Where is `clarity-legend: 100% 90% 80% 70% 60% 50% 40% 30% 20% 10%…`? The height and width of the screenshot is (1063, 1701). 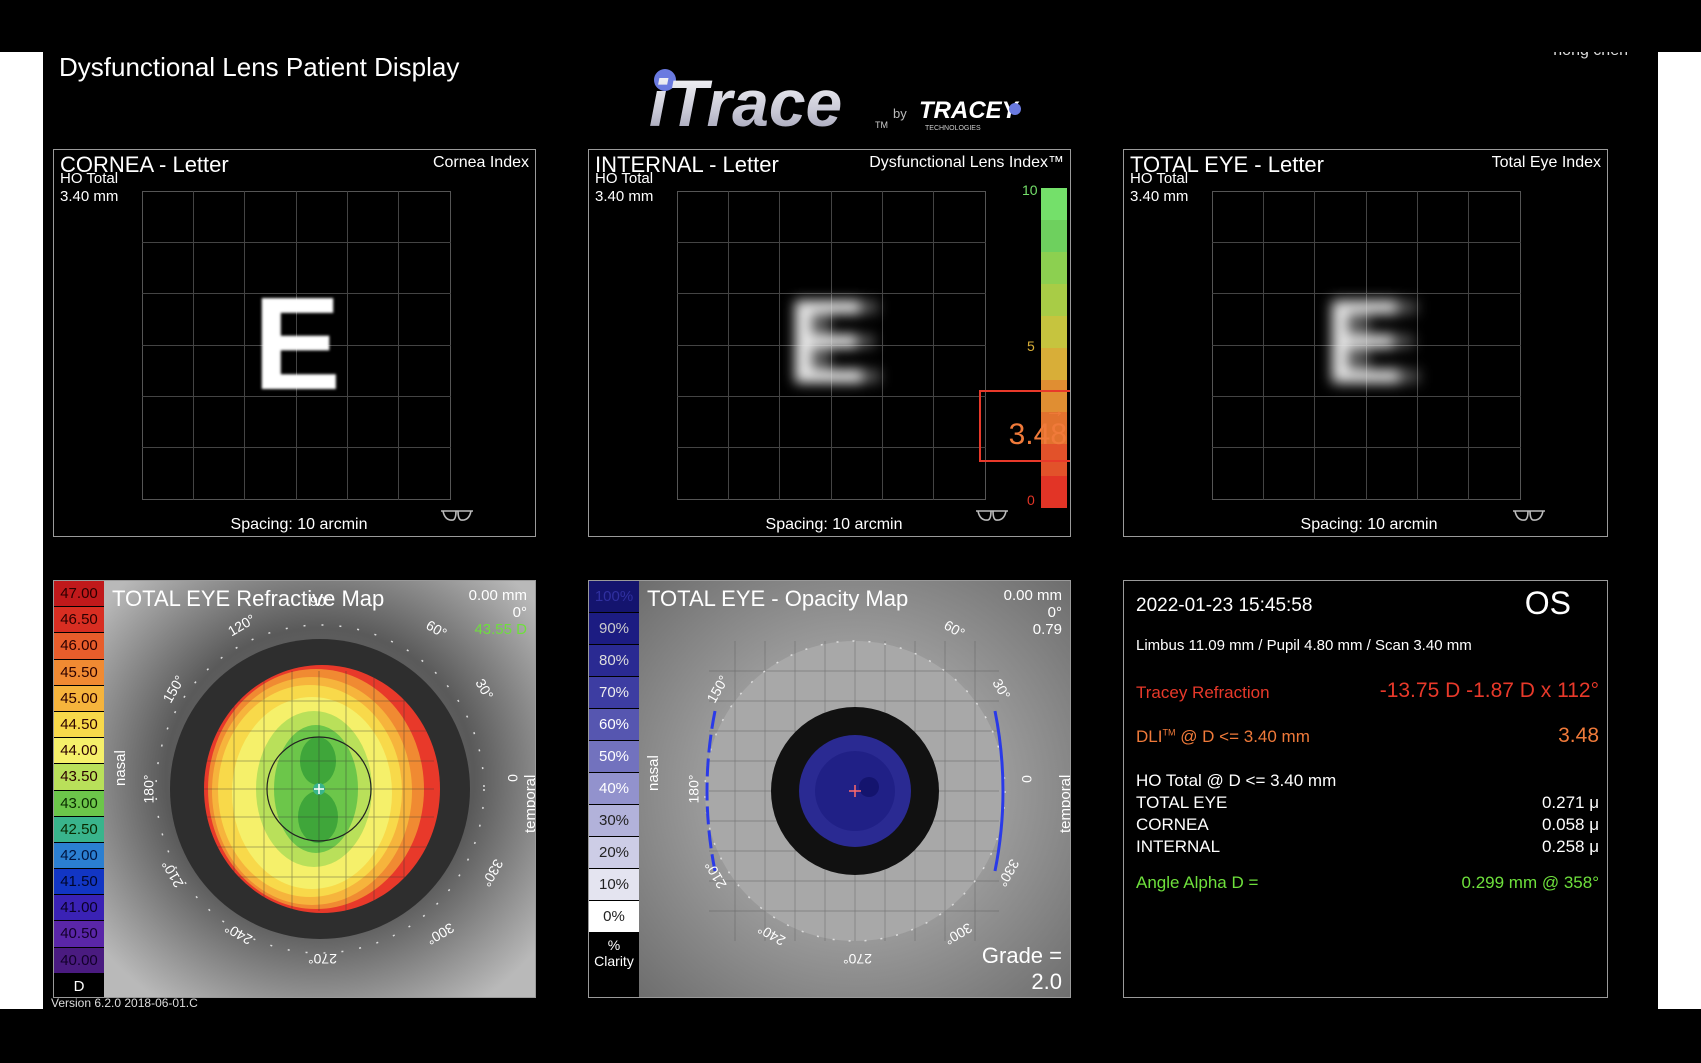 clarity-legend: 100% 90% 80% 70% 60% 50% 40% 30% 20% 10%… is located at coordinates (614, 775).